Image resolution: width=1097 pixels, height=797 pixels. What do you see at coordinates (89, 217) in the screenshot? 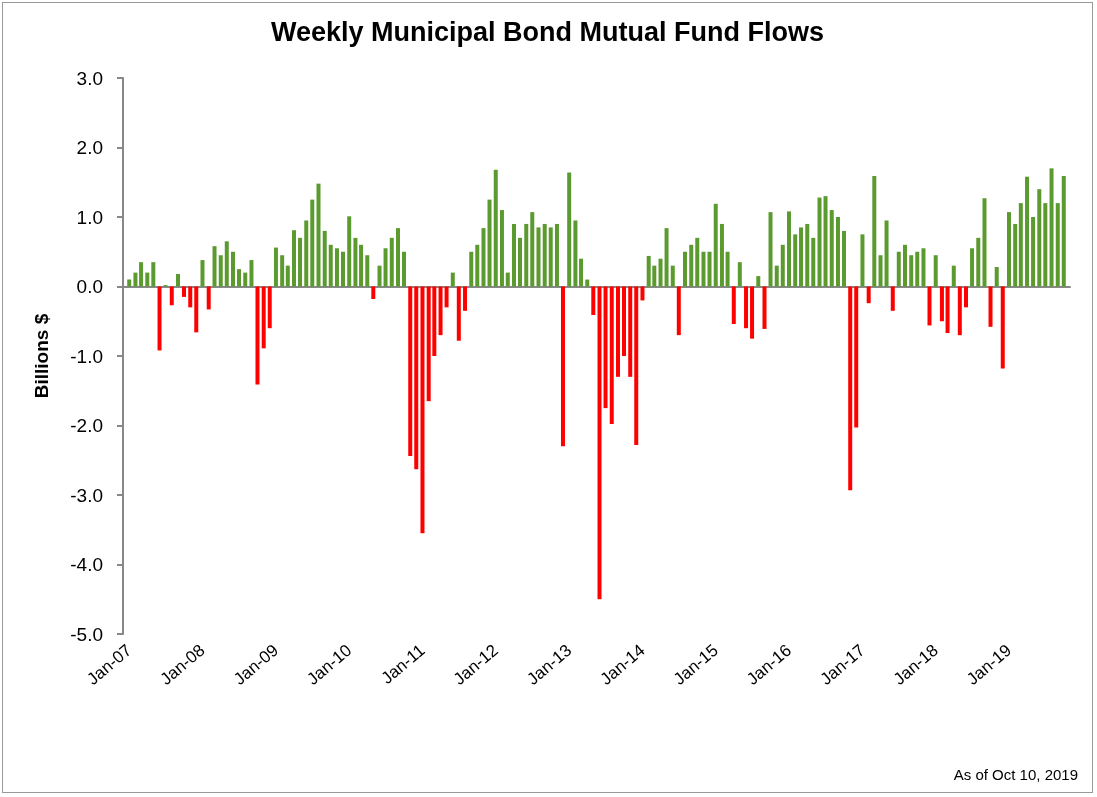
I see `y-tick-label: 1.0` at bounding box center [89, 217].